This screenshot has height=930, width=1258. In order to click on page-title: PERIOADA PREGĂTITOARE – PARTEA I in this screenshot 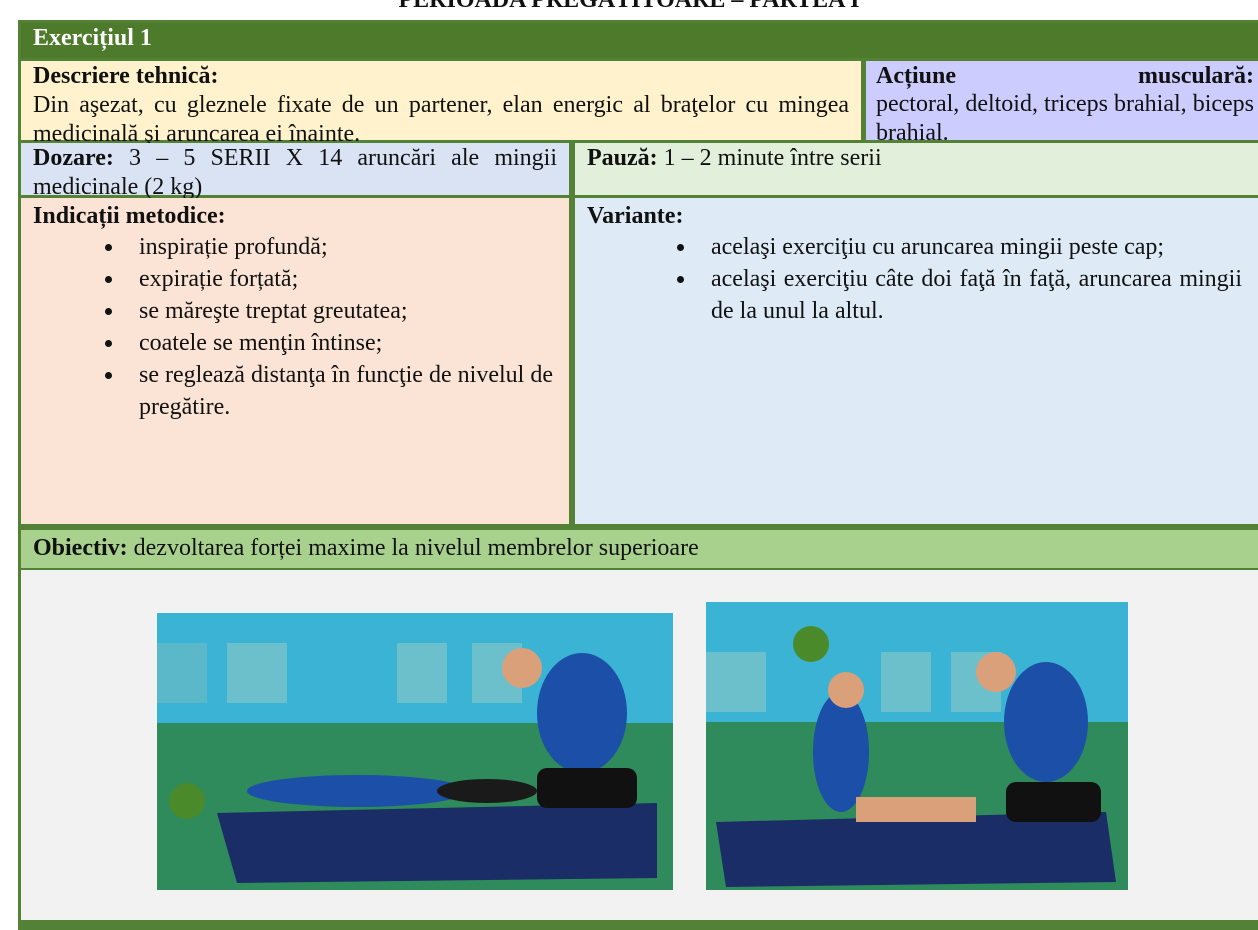, I will do `click(629, 6)`.